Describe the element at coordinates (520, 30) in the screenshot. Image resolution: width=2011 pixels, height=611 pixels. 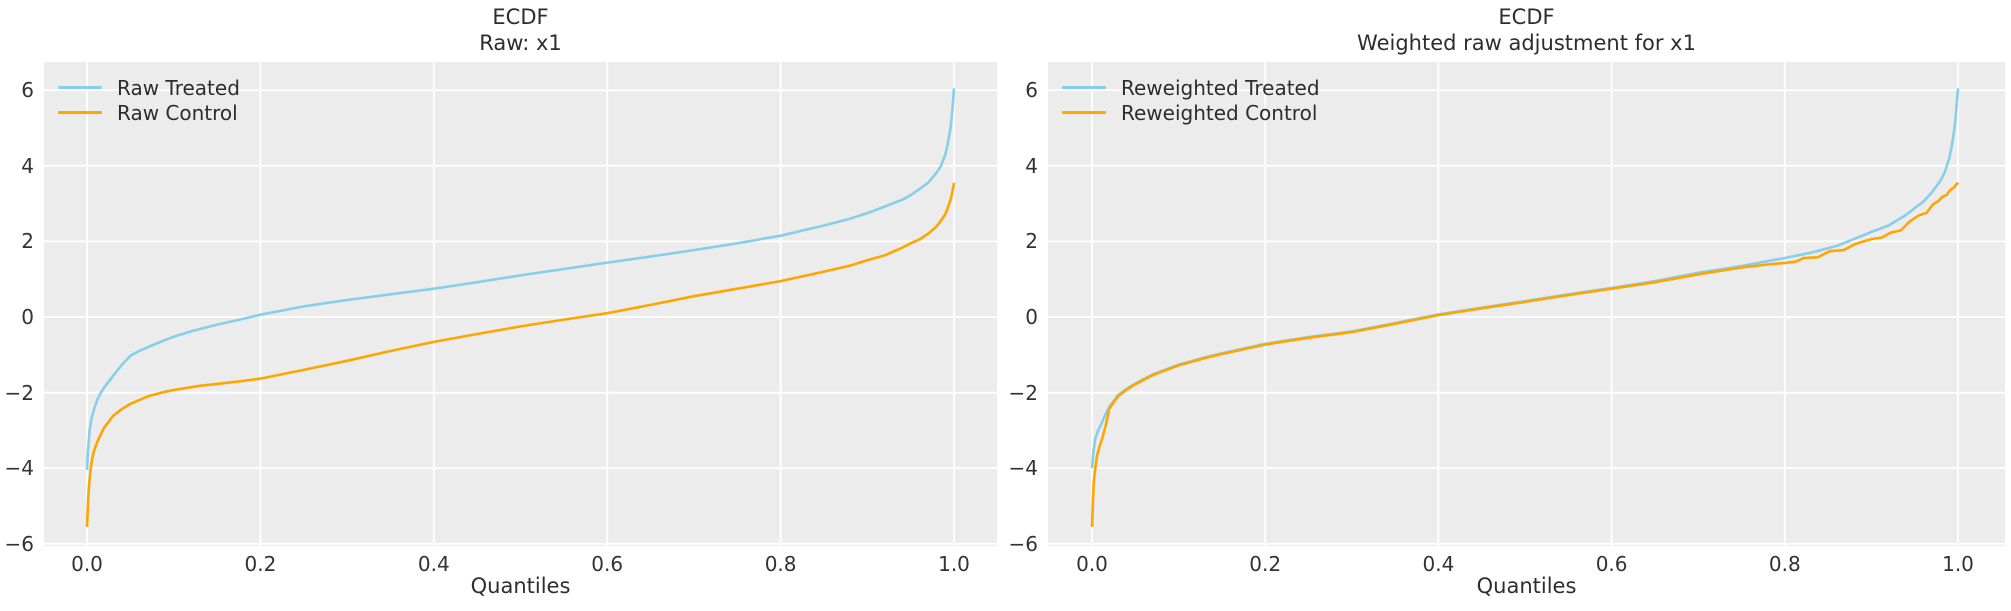
I see `chart-title: ECDF Raw: x1` at that location.